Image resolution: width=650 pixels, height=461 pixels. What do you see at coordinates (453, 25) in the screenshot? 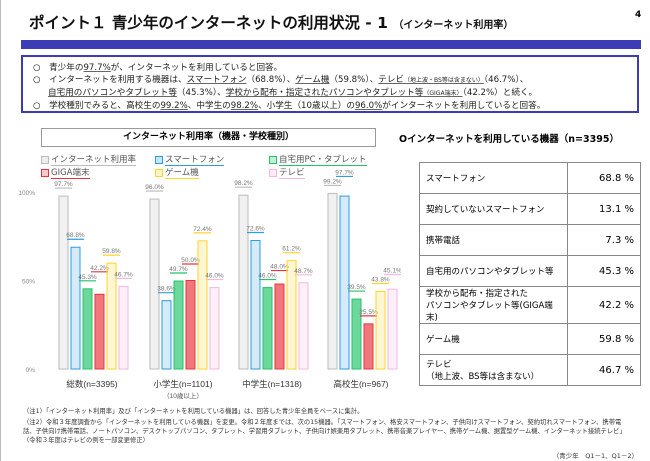
I see `title-sub: （インターネット利用率）` at bounding box center [453, 25].